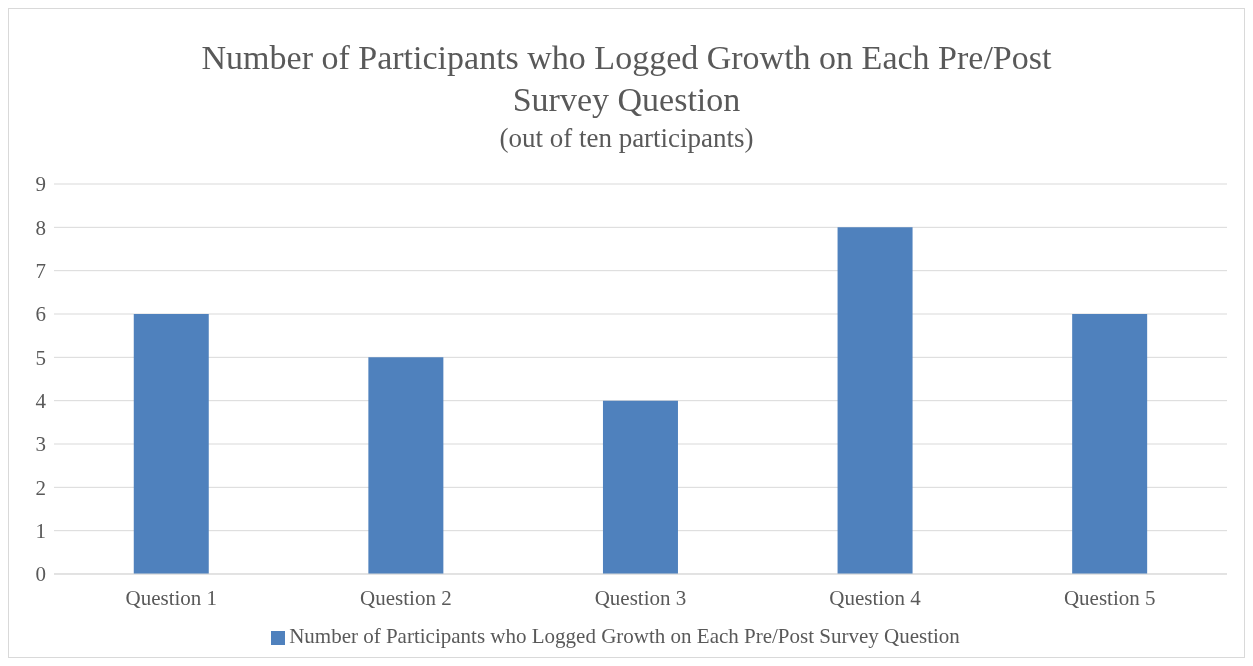  I want to click on x-tick-label: Question 2, so click(406, 597).